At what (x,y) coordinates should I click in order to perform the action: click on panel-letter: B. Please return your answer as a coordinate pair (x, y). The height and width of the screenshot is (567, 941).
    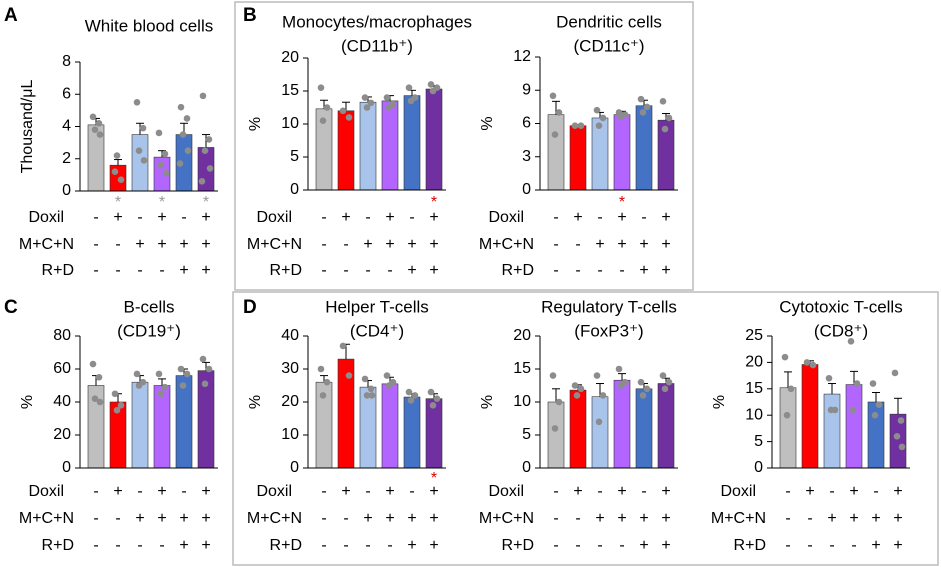
    Looking at the image, I should click on (250, 15).